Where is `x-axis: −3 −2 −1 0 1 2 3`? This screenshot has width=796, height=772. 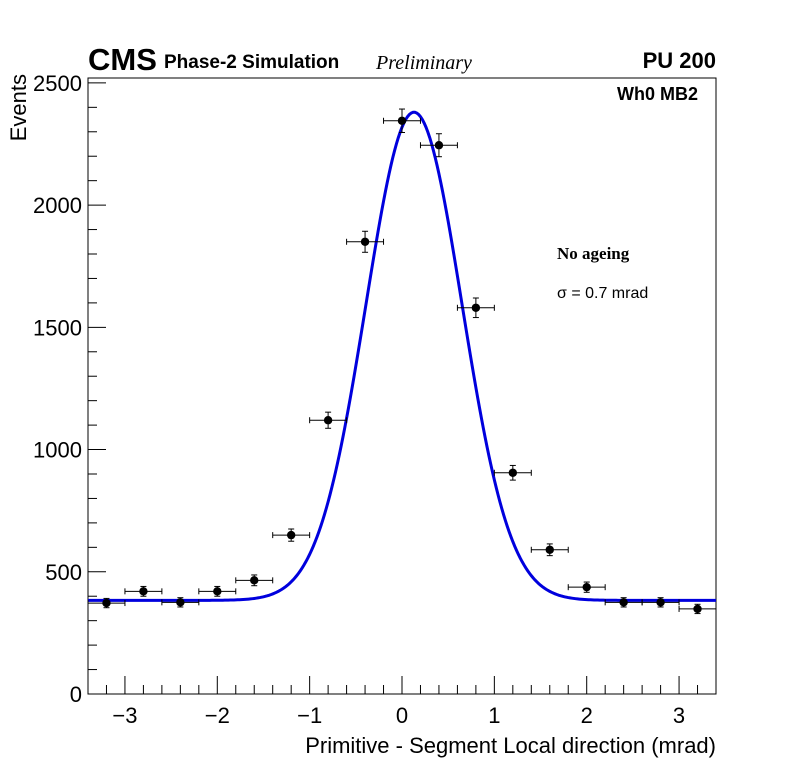
x-axis: −3 −2 −1 0 1 2 3 is located at coordinates (402, 702).